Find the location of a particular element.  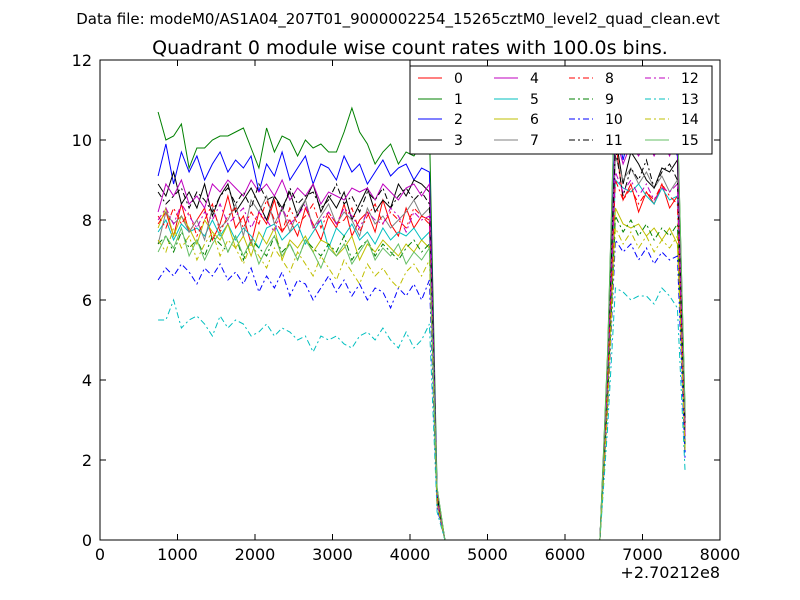

legend-label-11: 11 is located at coordinates (614, 141).